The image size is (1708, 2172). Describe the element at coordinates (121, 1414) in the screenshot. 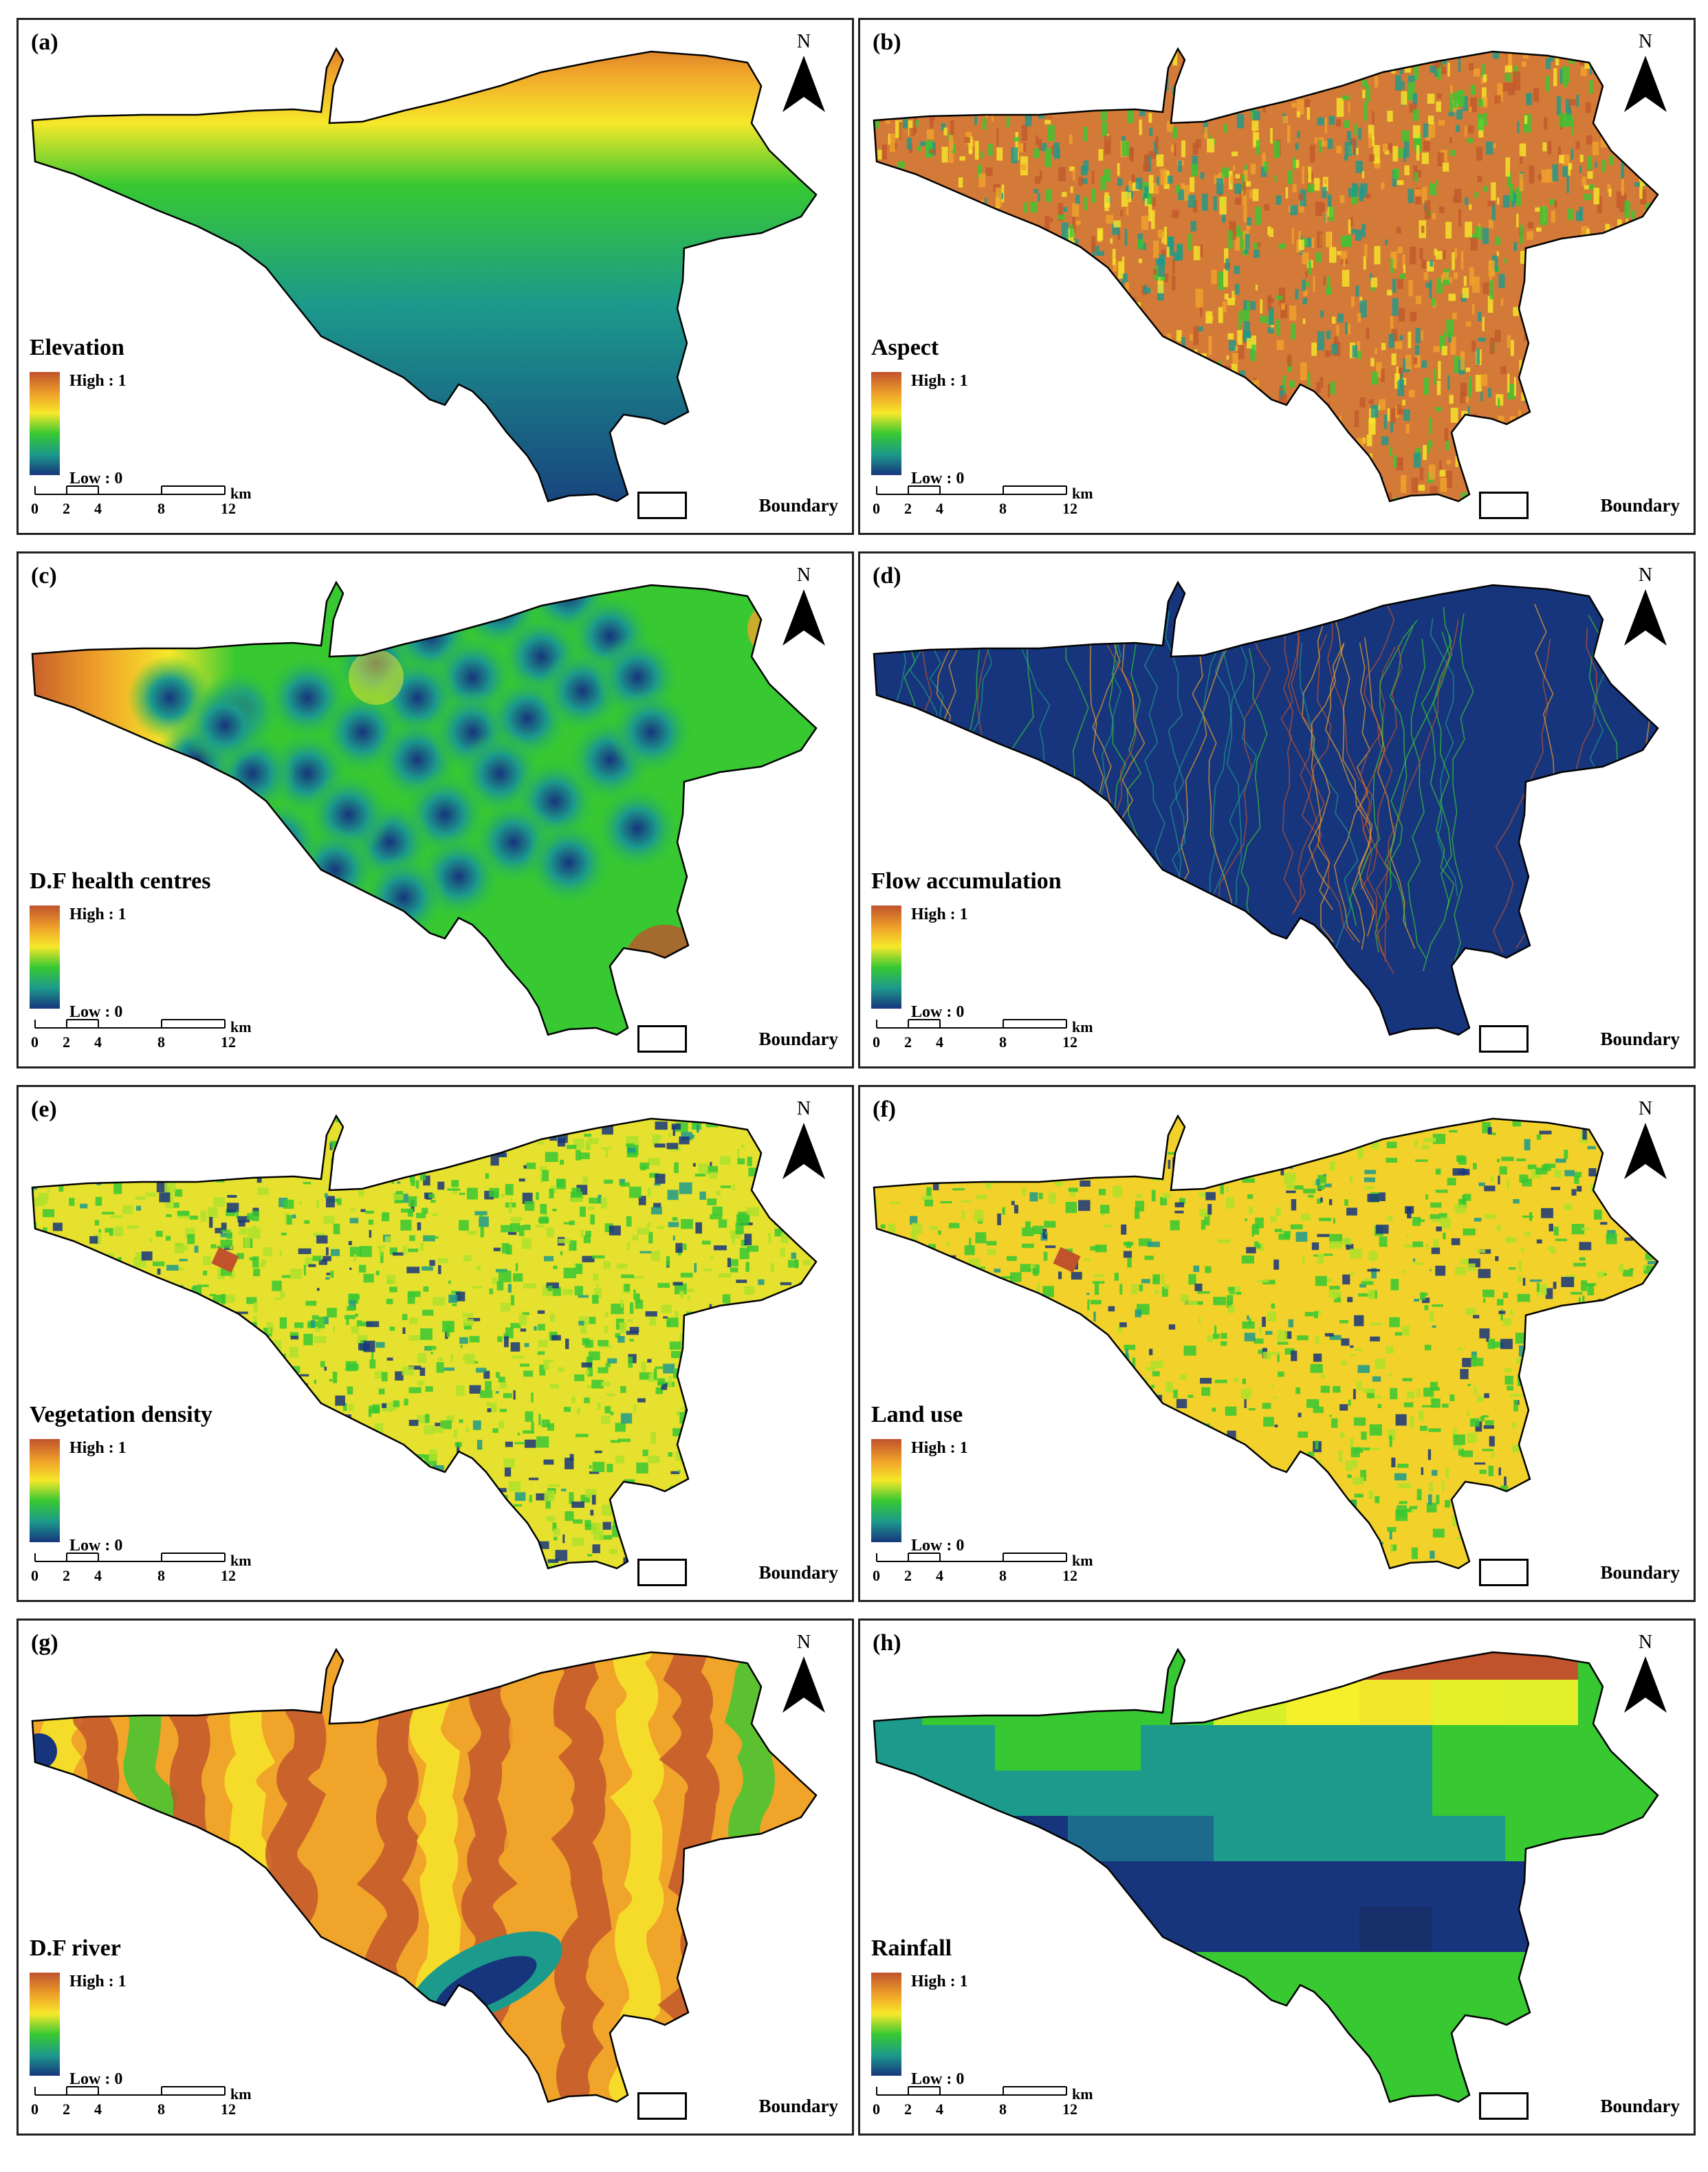

I see `legend-title: Vegetation density` at that location.